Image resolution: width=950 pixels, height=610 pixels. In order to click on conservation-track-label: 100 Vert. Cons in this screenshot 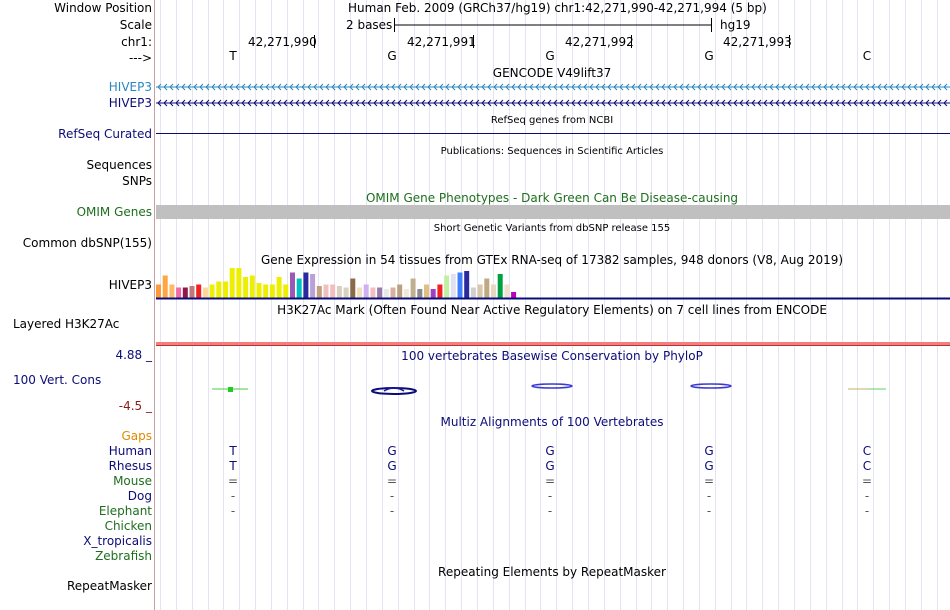, I will do `click(57, 380)`.